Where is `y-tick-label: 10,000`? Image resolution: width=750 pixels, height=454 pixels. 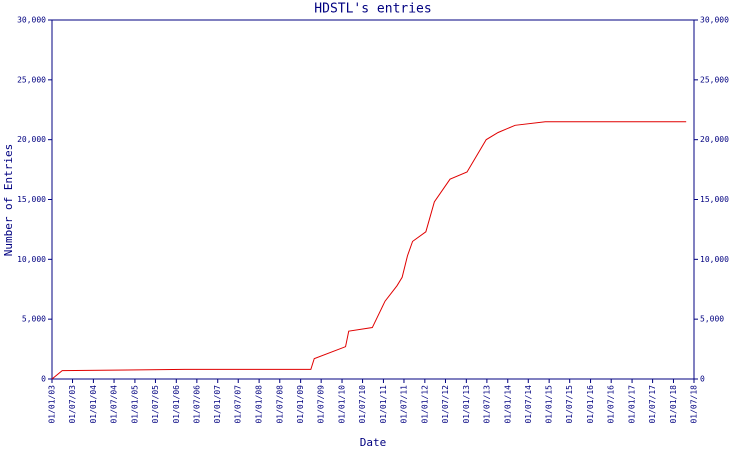 y-tick-label: 10,000 is located at coordinates (31, 259).